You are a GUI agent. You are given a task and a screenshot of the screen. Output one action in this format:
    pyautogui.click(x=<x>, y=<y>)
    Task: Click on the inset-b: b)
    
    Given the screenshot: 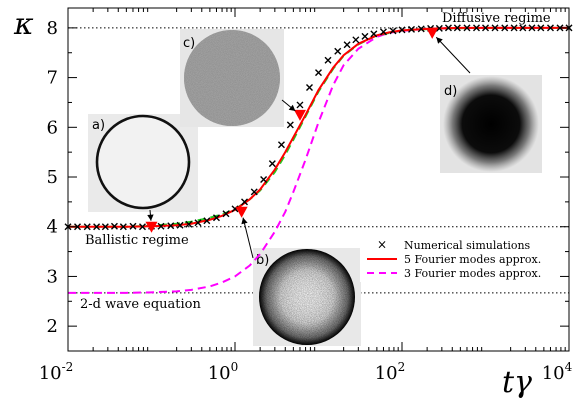 What is the action you would take?
    pyautogui.click(x=307, y=297)
    